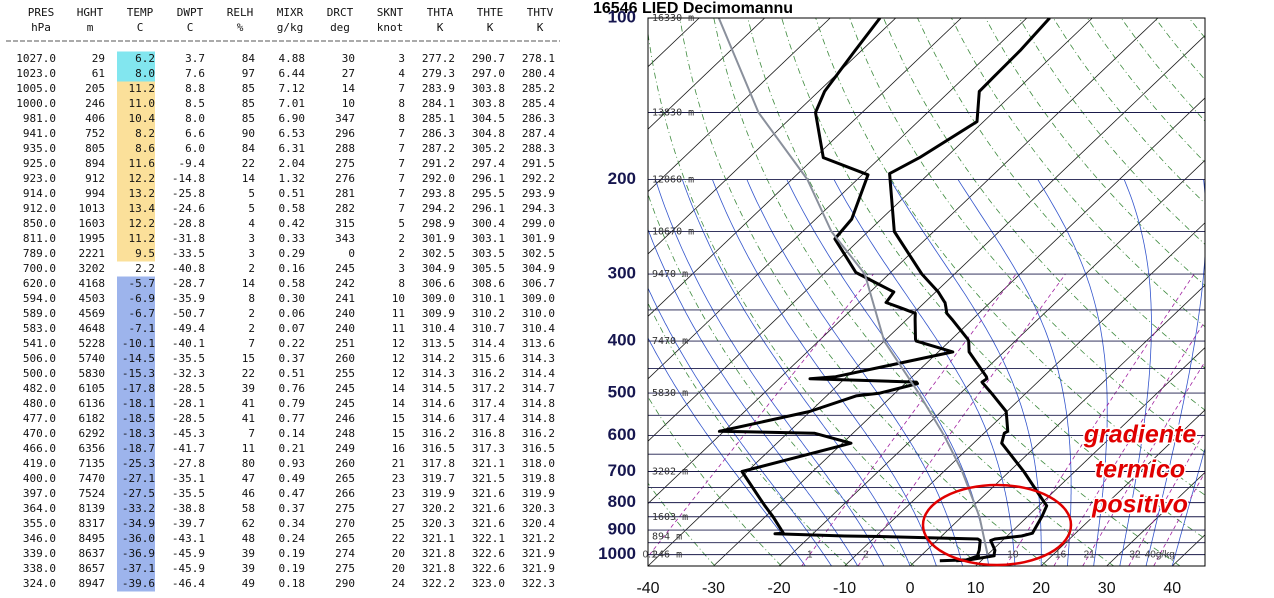 This screenshot has width=1274, height=598. I want to click on table-cell: 3, so click(401, 268).